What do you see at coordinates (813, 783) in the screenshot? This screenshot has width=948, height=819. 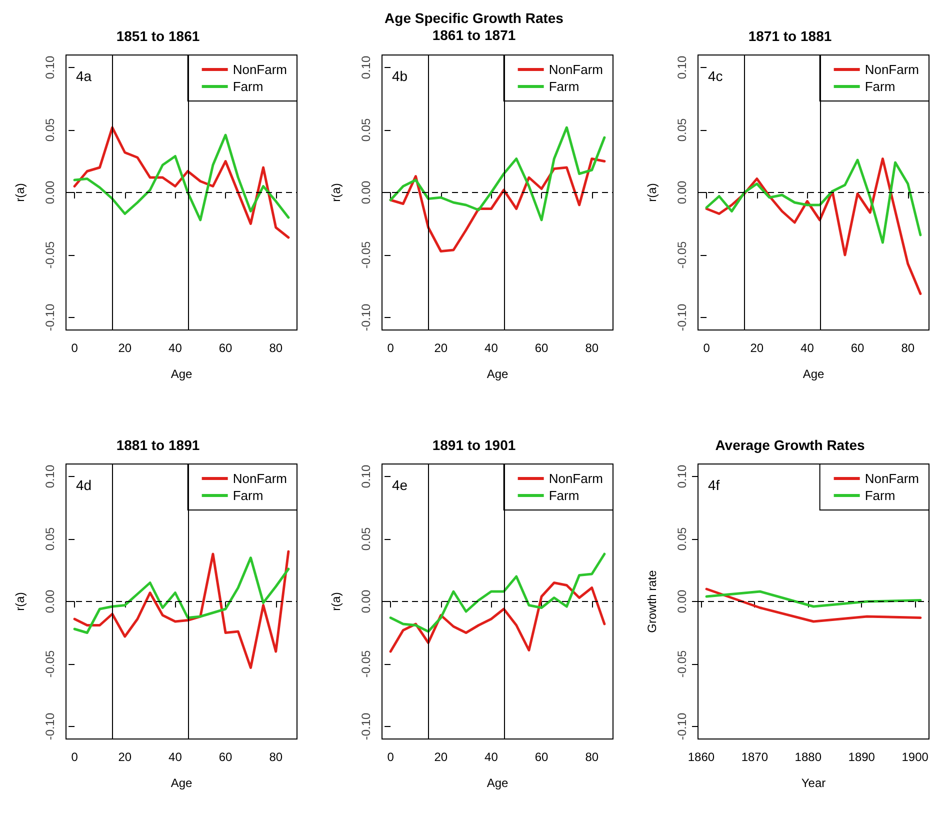 I see `x-axis-title: Year` at bounding box center [813, 783].